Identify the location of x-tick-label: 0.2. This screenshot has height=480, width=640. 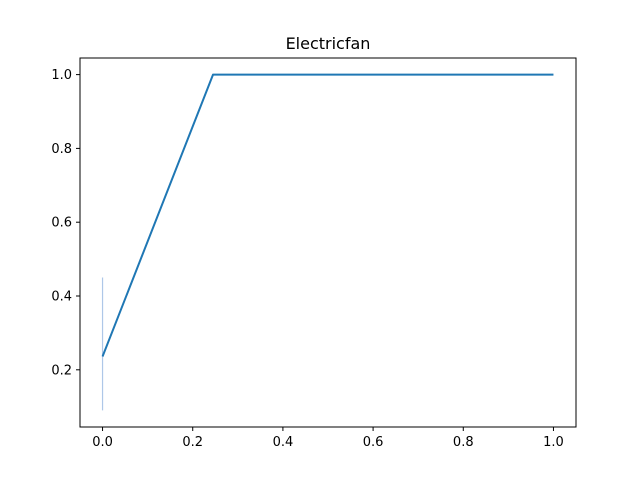
(192, 442).